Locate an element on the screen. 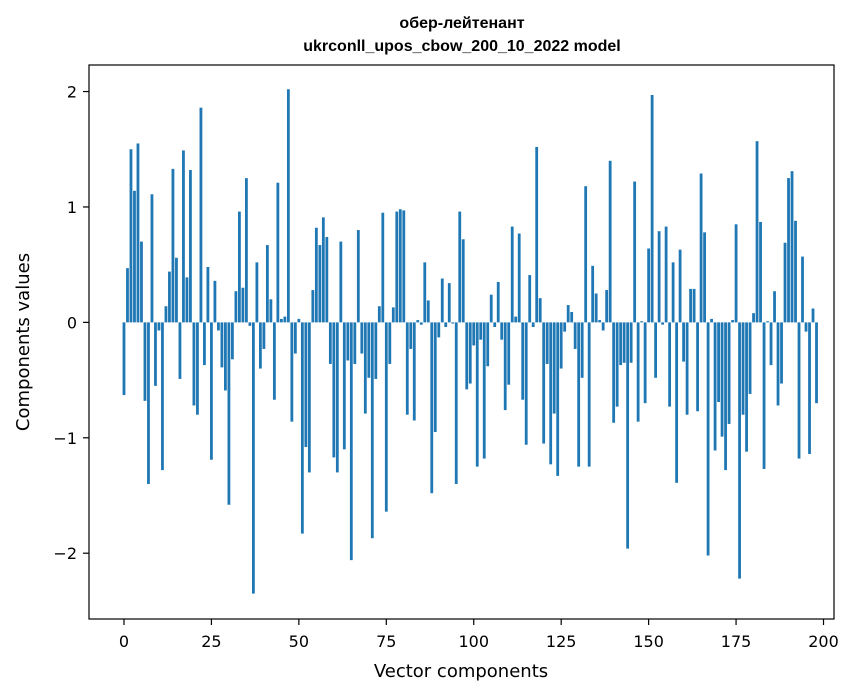 The height and width of the screenshot is (696, 847). y-tick-label-0: −2 is located at coordinates (65, 553).